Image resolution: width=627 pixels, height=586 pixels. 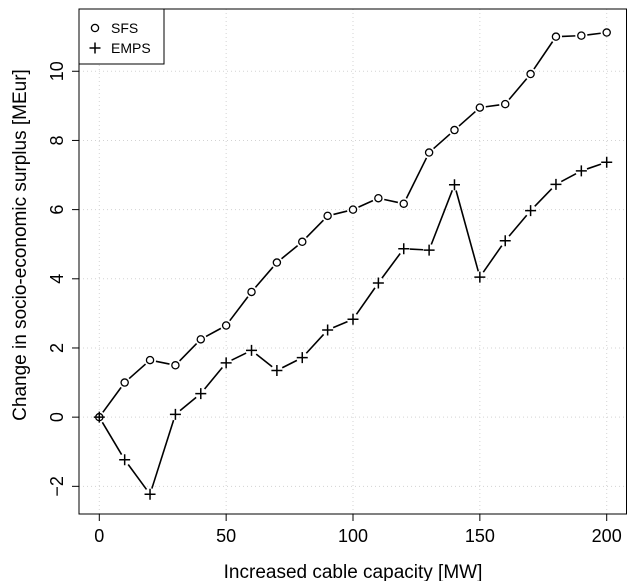 What do you see at coordinates (95, 28) in the screenshot?
I see `legend-sfs-marker` at bounding box center [95, 28].